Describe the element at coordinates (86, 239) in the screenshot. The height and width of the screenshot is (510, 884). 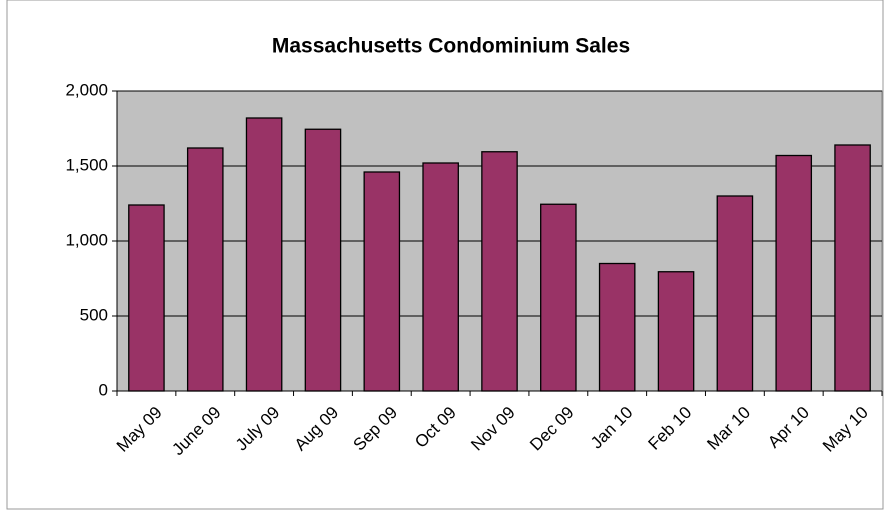
I see `y-tick-label: 1,000` at that location.